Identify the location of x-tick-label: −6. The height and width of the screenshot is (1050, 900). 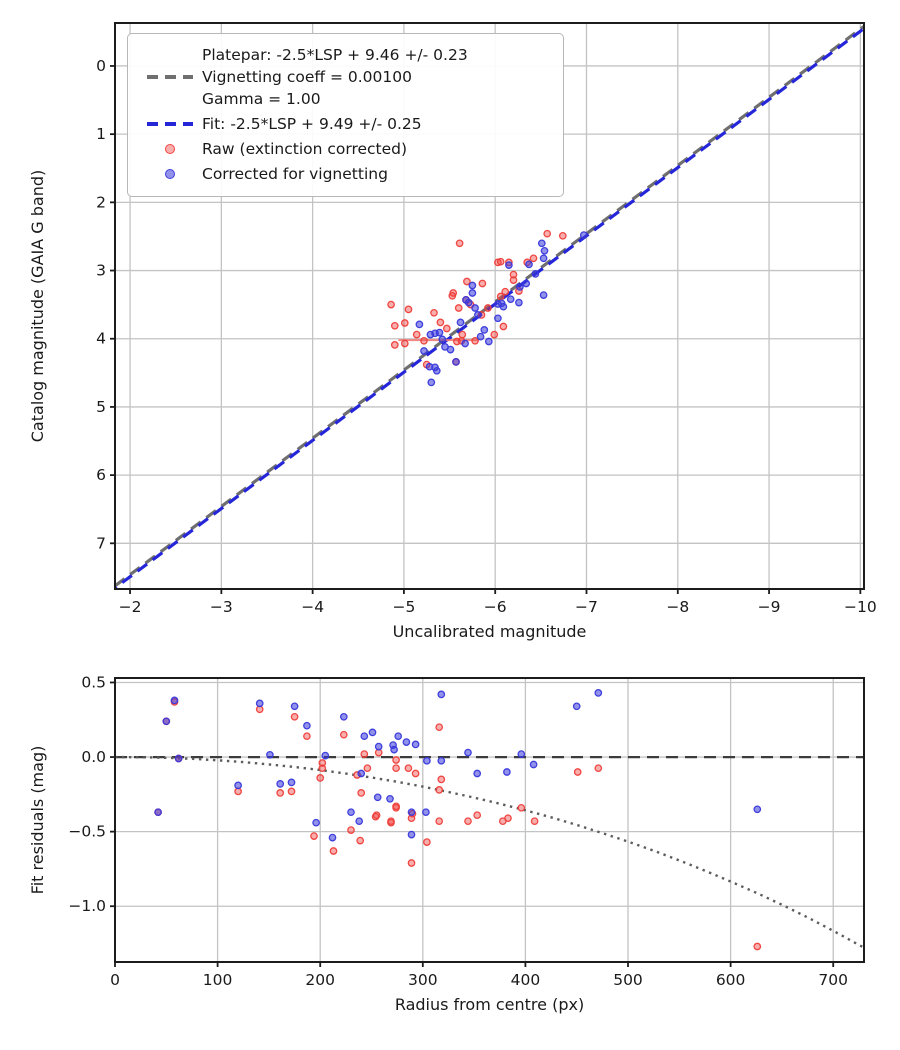
(495, 607).